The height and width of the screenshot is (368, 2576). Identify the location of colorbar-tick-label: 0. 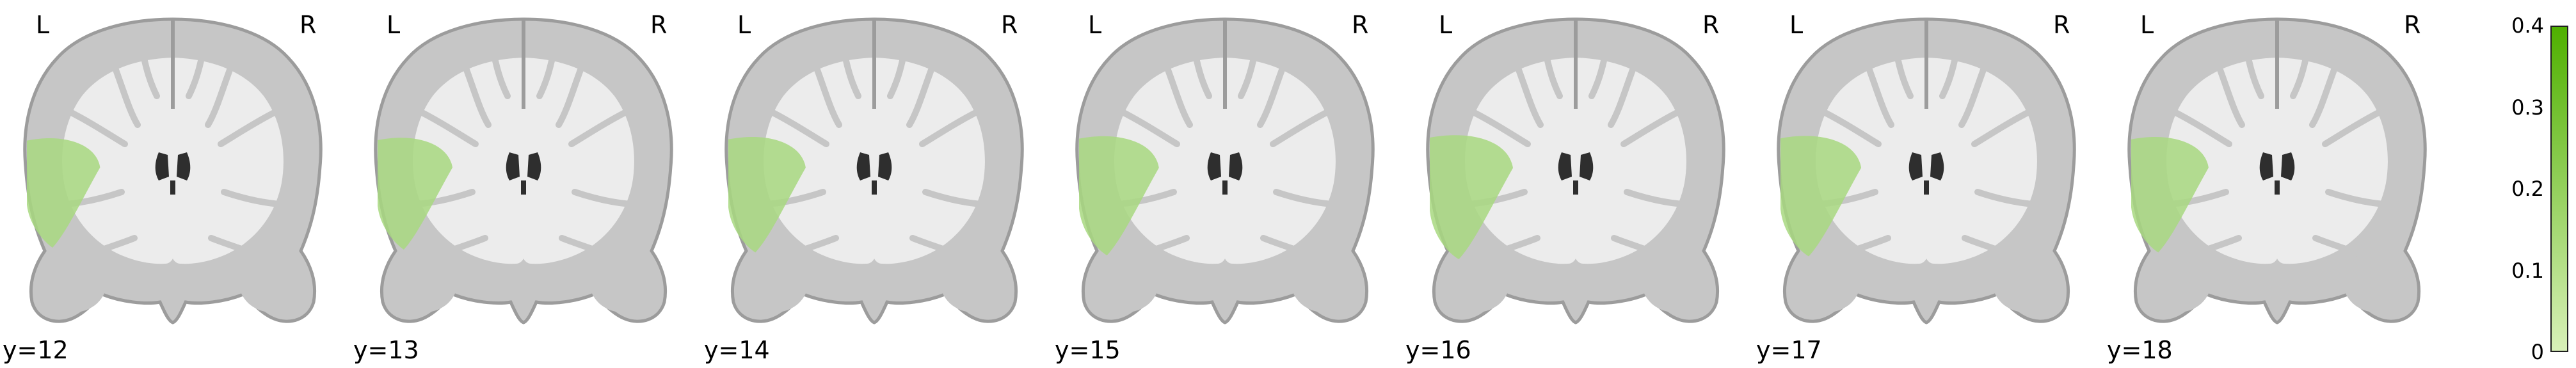
(2537, 352).